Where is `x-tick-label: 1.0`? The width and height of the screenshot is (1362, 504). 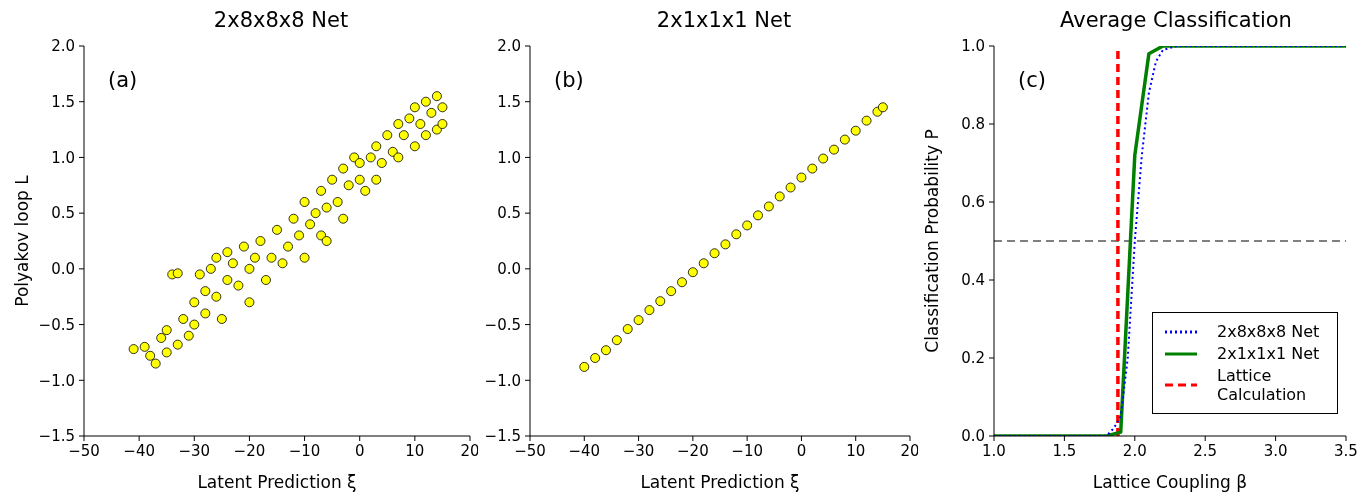
x-tick-label: 1.0 is located at coordinates (994, 450).